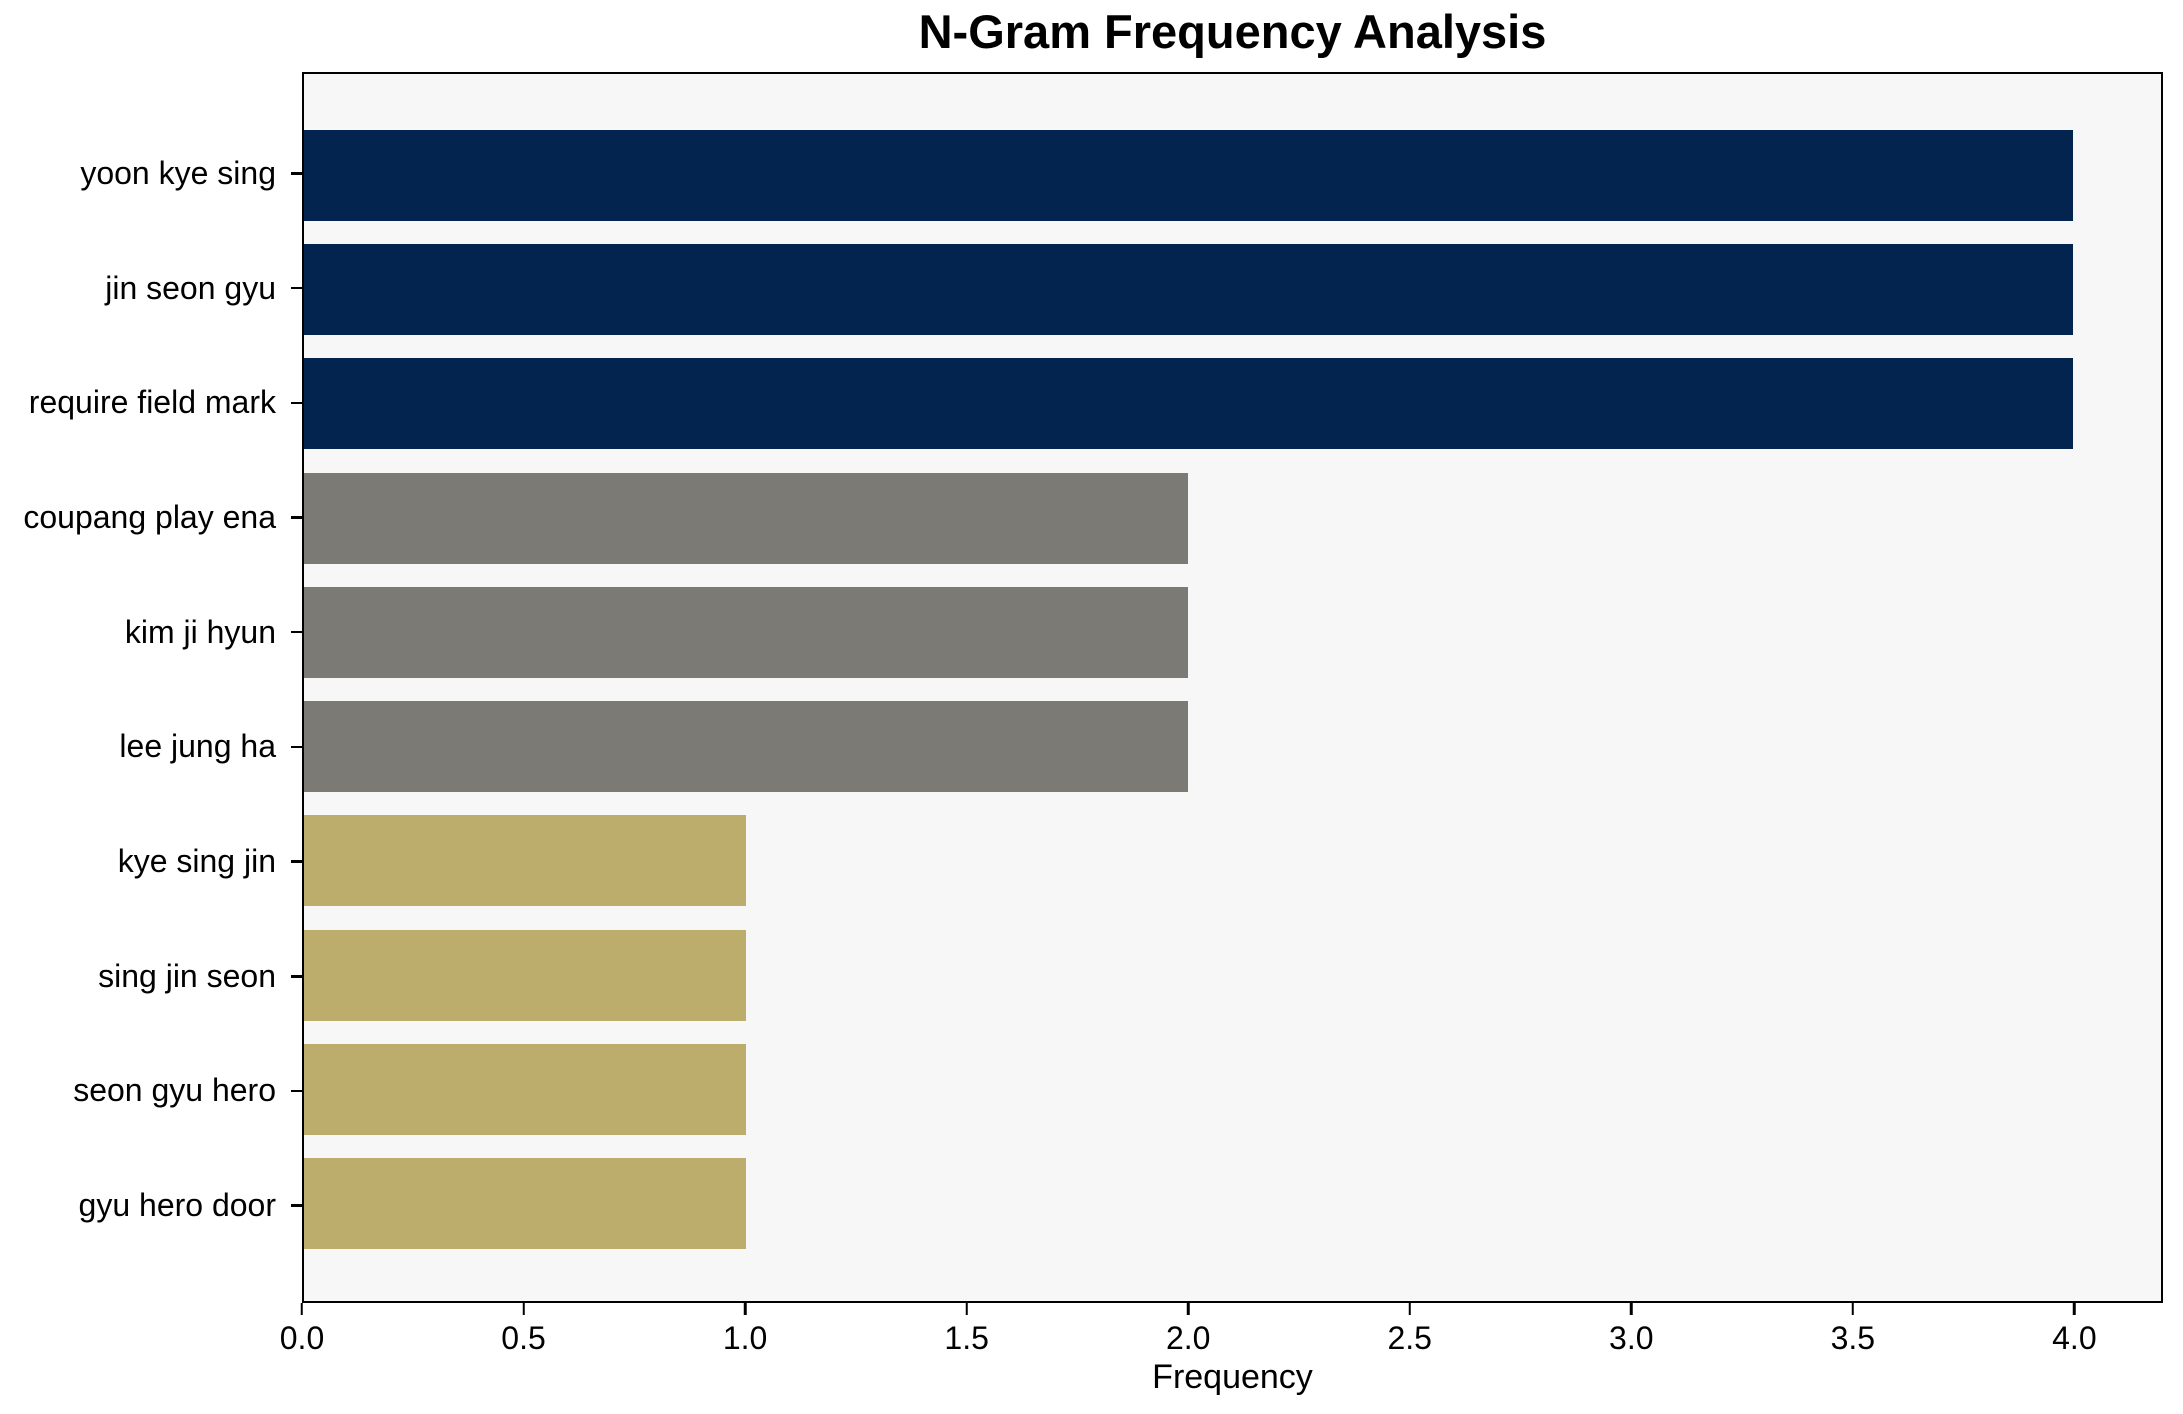 The image size is (2183, 1414). I want to click on y-label-row: require field mark, so click(151, 402).